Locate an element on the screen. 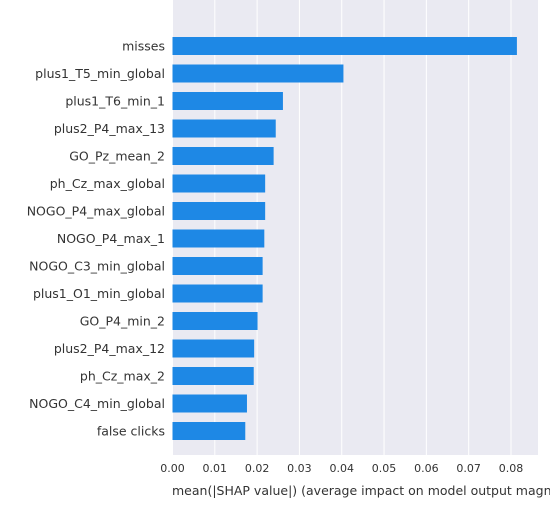 The height and width of the screenshot is (512, 550). x-tick-label: 0.05 is located at coordinates (384, 468).